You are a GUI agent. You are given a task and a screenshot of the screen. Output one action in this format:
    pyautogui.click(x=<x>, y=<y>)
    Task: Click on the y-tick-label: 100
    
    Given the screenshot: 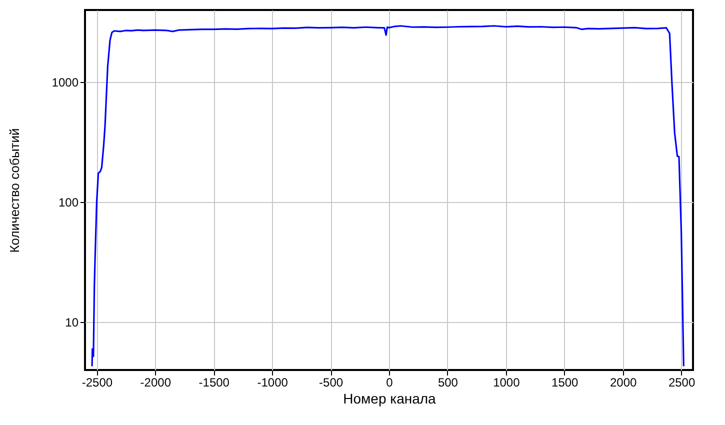 What is the action you would take?
    pyautogui.click(x=68, y=203)
    